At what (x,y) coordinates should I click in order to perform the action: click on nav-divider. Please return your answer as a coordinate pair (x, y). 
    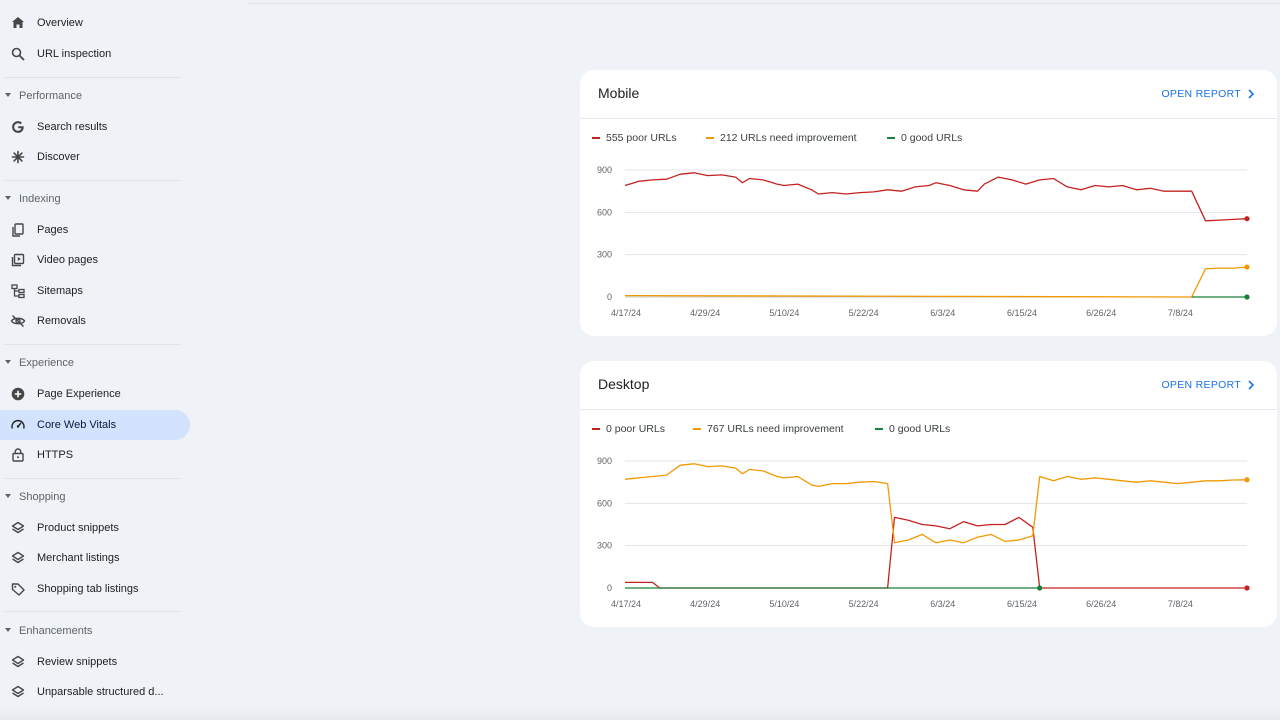
    Looking at the image, I should click on (93, 77).